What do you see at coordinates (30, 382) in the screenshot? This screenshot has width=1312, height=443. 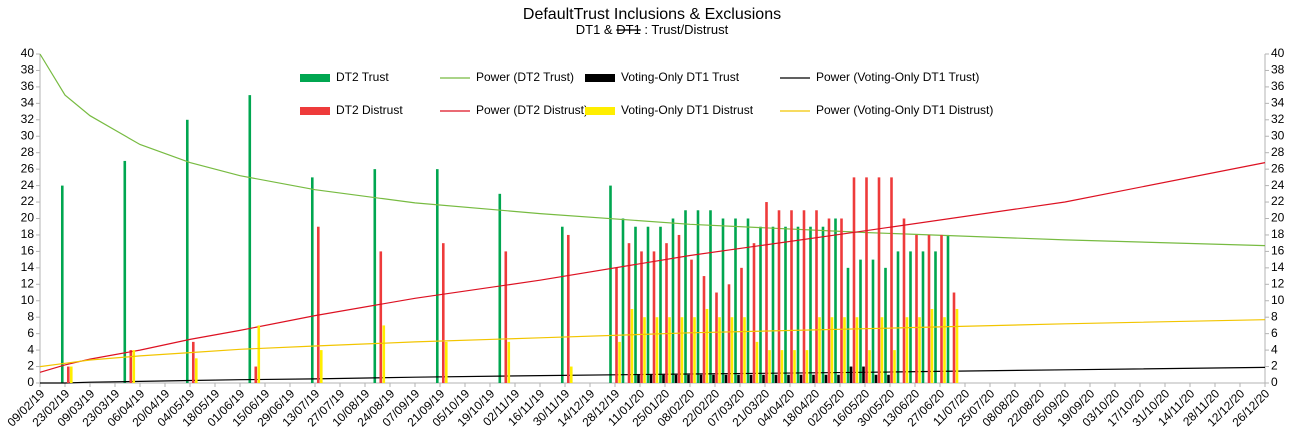 I see `y-tick-label: 0` at bounding box center [30, 382].